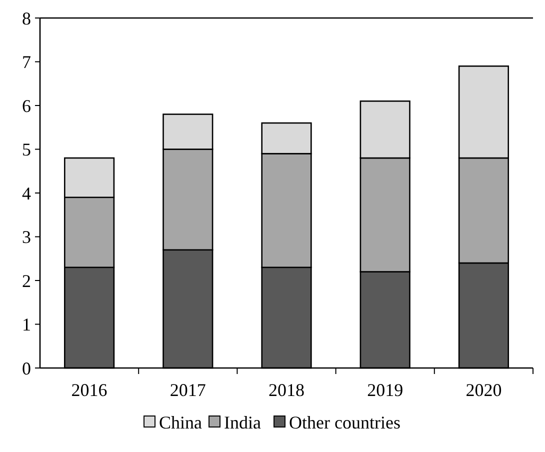  I want to click on legend-label: China, so click(180, 422).